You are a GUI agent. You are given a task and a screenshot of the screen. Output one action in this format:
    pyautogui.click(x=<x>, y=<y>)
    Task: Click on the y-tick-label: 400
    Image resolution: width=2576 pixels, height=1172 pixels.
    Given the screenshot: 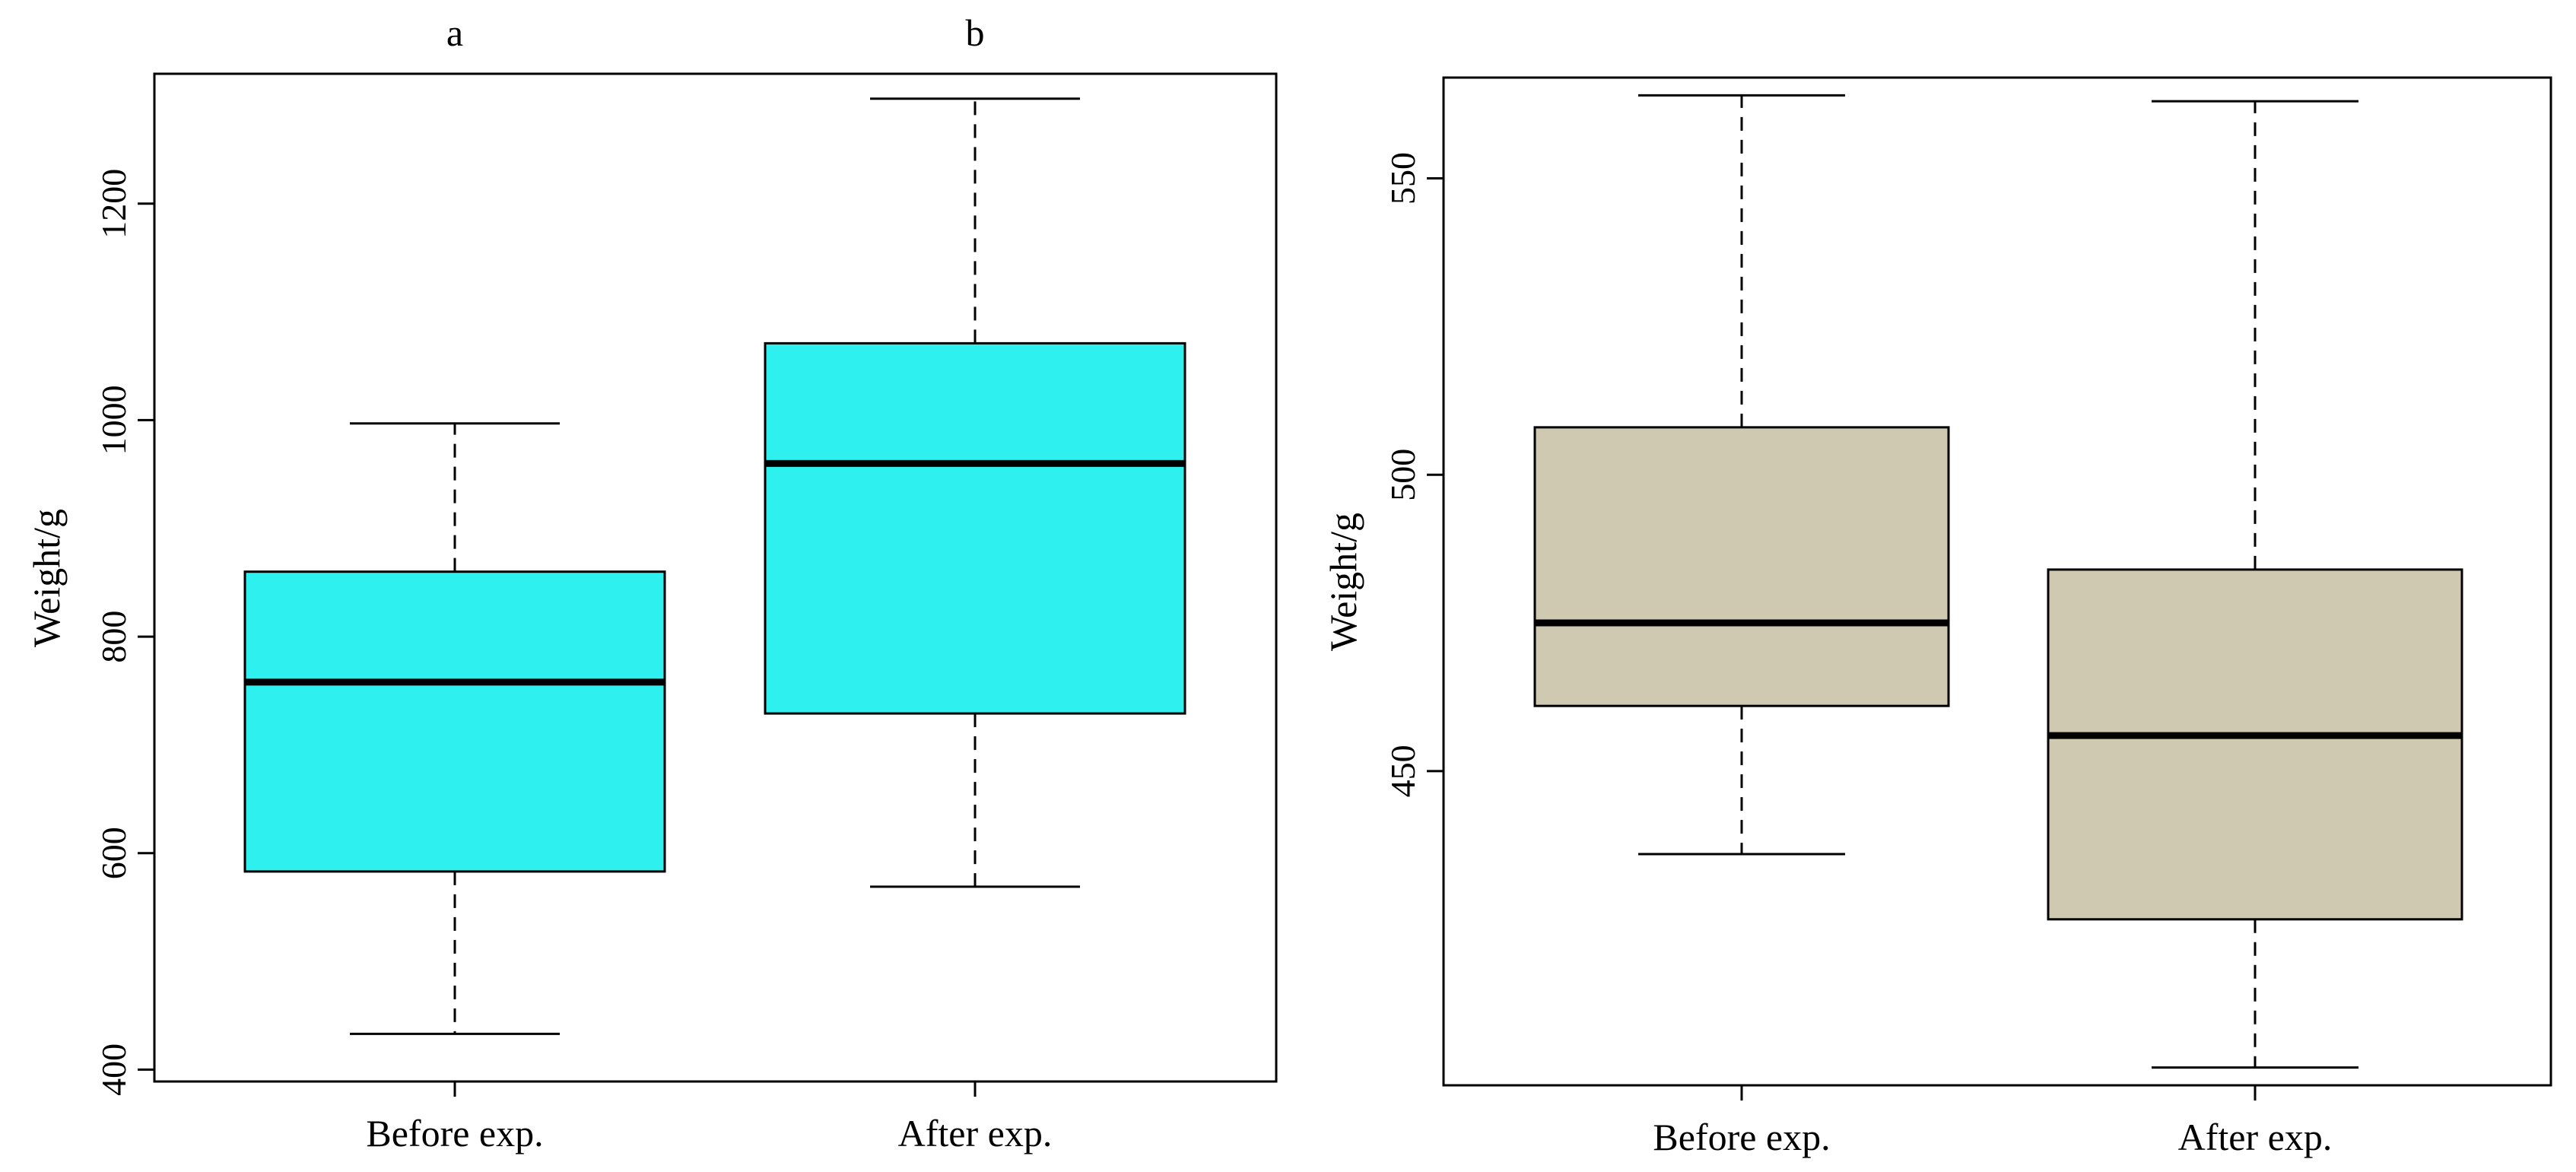 What is the action you would take?
    pyautogui.click(x=114, y=1069)
    